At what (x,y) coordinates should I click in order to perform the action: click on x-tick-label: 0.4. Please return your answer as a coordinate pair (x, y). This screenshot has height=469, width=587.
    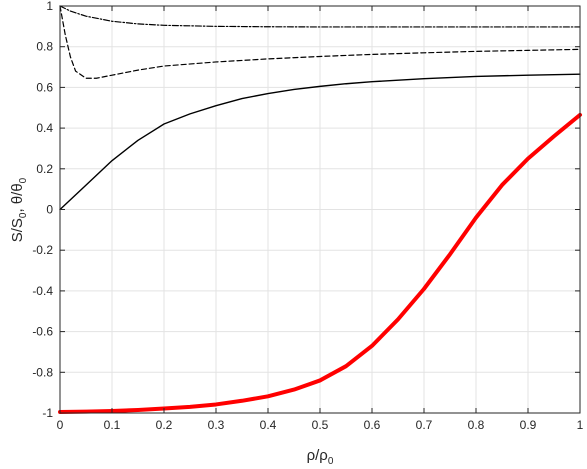
    Looking at the image, I should click on (268, 425).